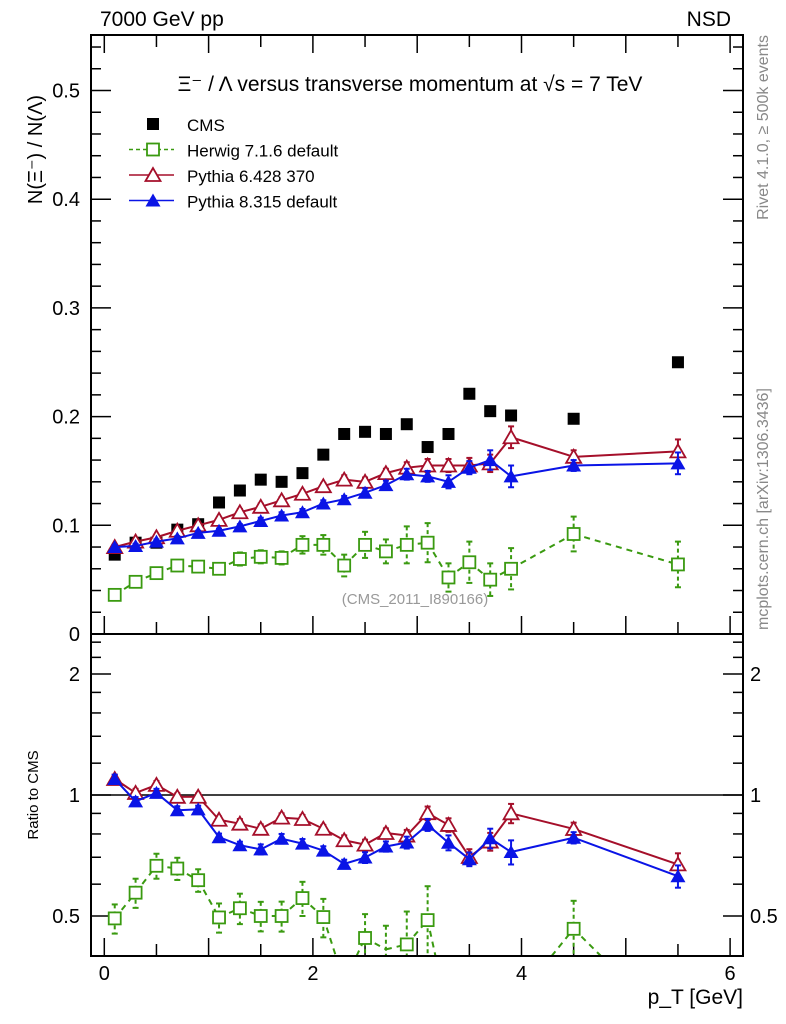 This screenshot has width=786, height=1024. Describe the element at coordinates (730, 974) in the screenshot. I see `x-tick-label: 6` at that location.